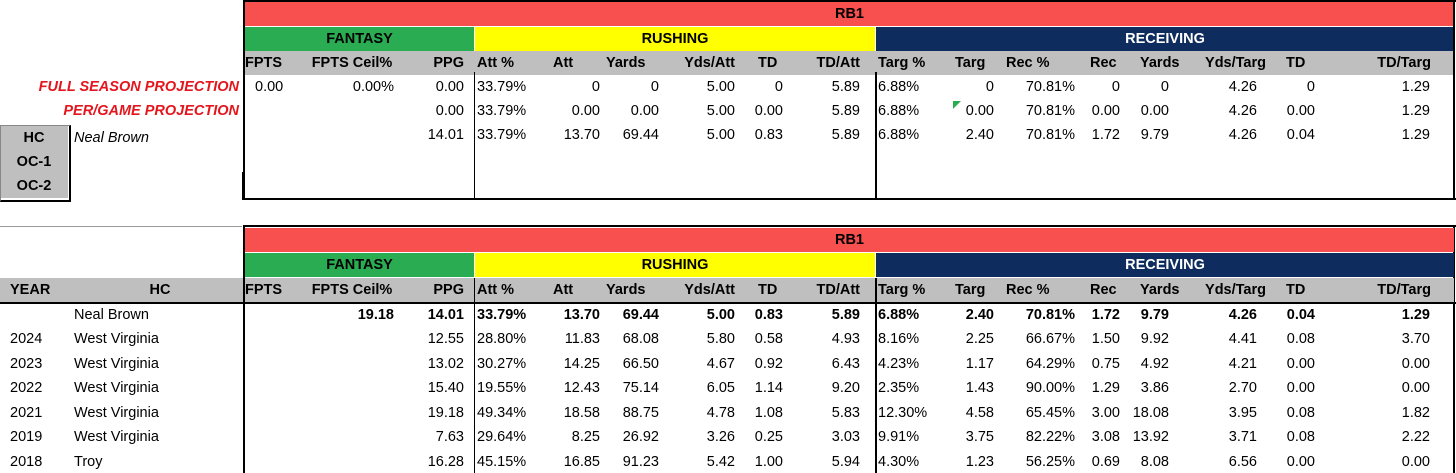  Describe the element at coordinates (849, 240) in the screenshot. I see `bottom-group-title: RB1` at that location.